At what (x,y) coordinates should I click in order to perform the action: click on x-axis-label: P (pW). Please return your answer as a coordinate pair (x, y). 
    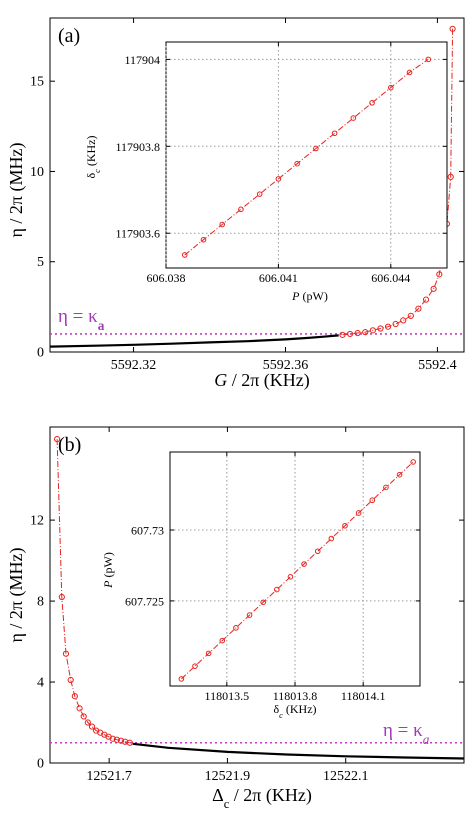
    Looking at the image, I should click on (309, 296).